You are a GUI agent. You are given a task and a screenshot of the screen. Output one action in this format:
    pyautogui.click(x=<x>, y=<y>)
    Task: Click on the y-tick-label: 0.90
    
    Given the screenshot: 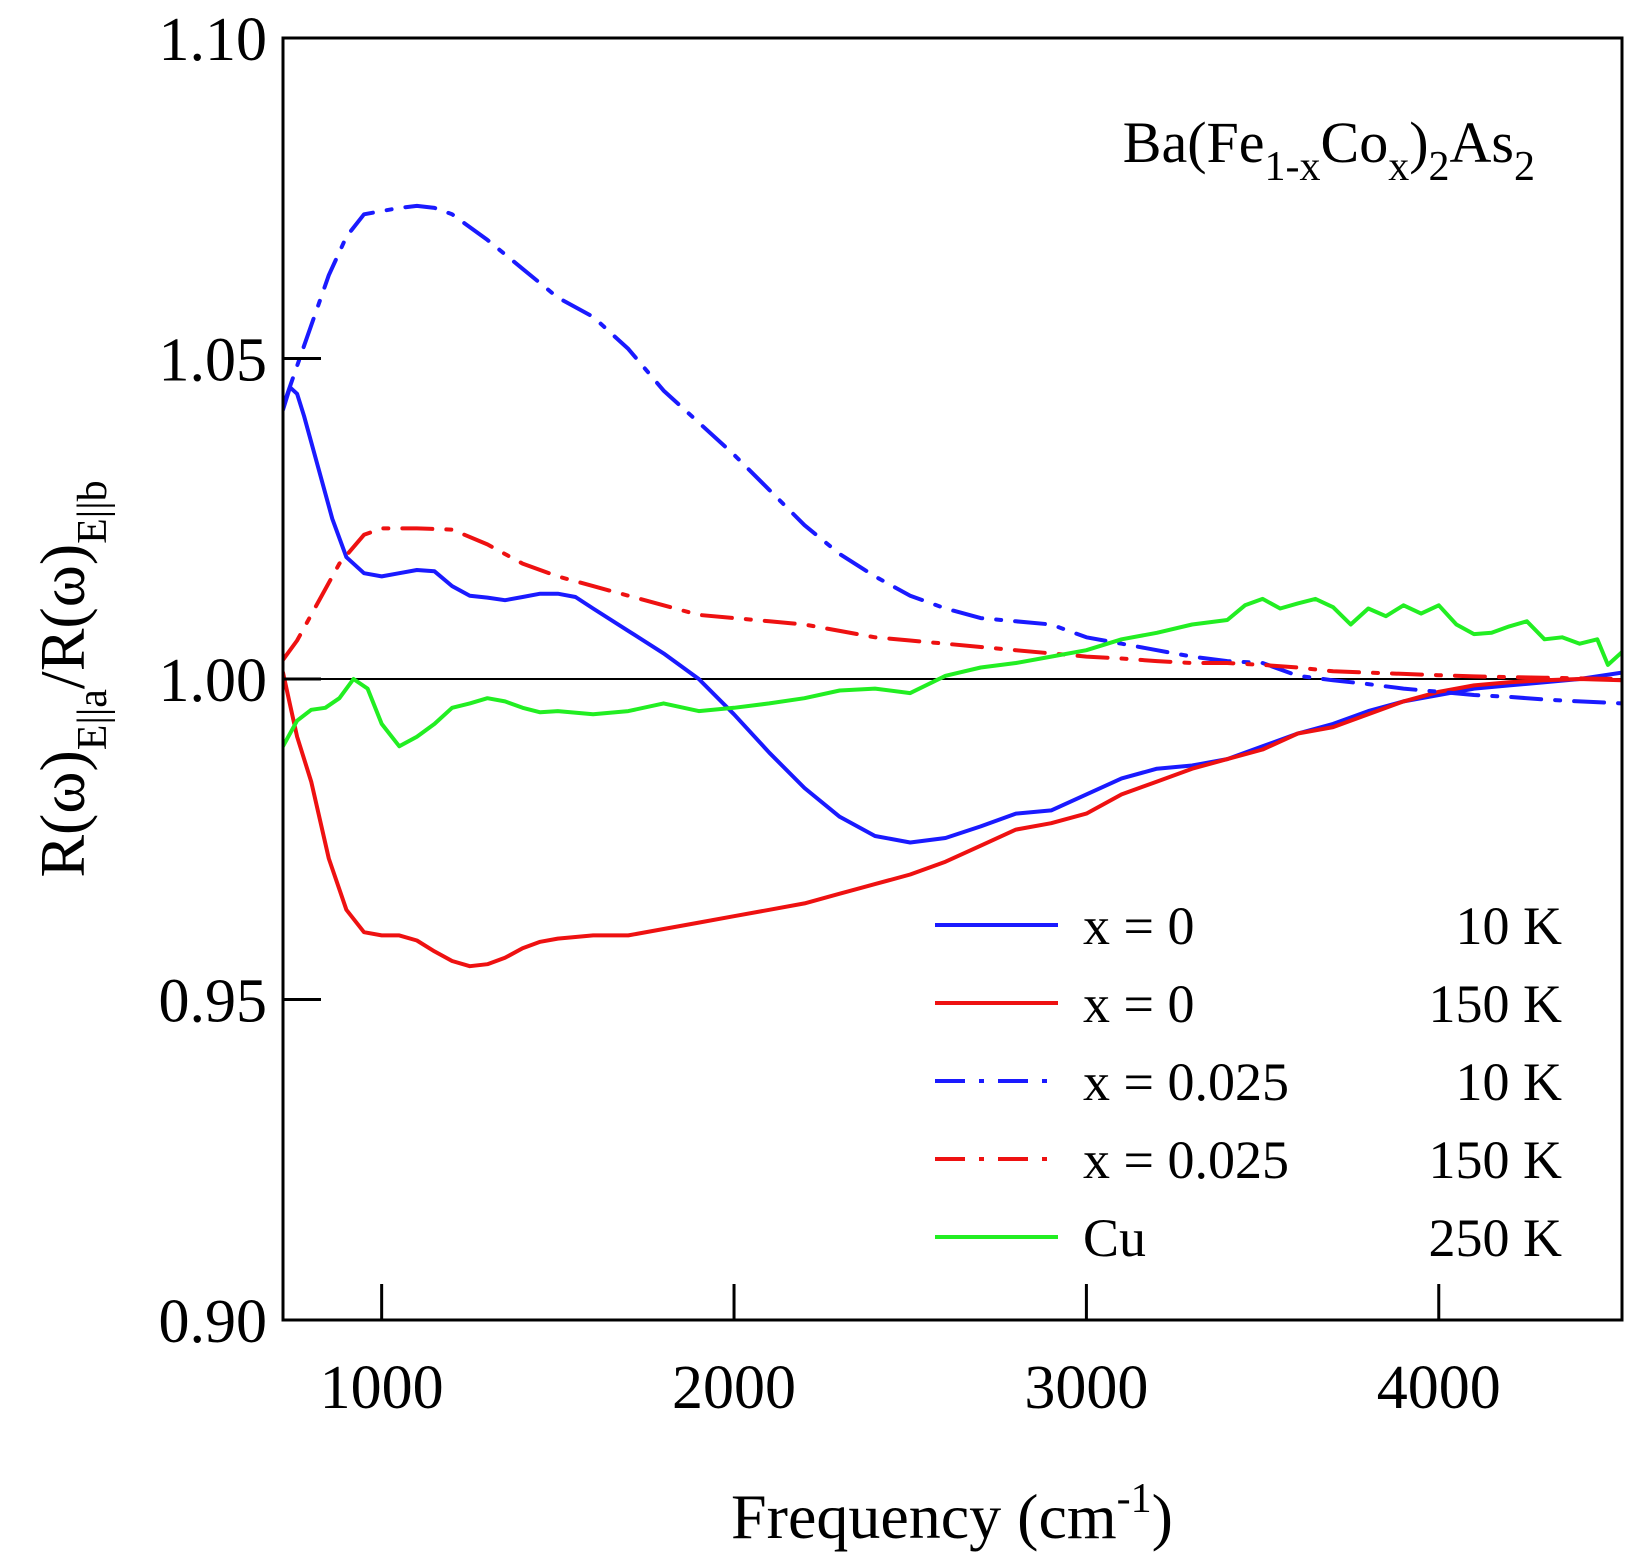 What is the action you would take?
    pyautogui.click(x=213, y=1322)
    